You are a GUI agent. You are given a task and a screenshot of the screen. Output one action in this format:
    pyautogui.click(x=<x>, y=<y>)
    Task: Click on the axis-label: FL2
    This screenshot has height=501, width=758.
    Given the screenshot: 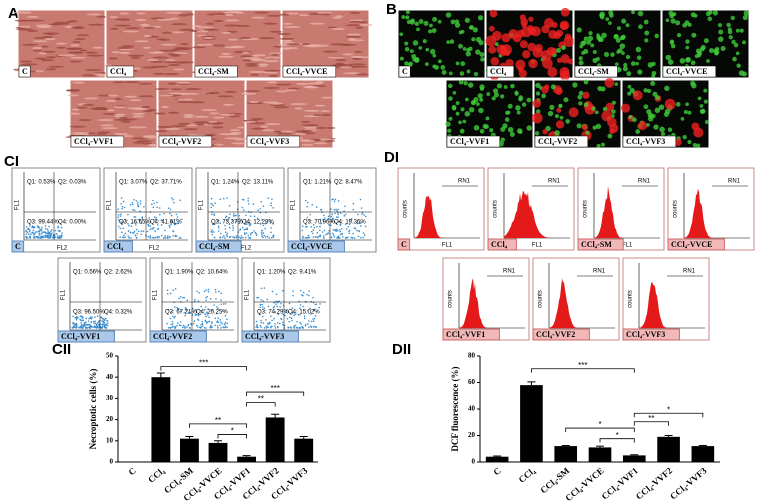 What is the action you would take?
    pyautogui.click(x=62, y=249)
    